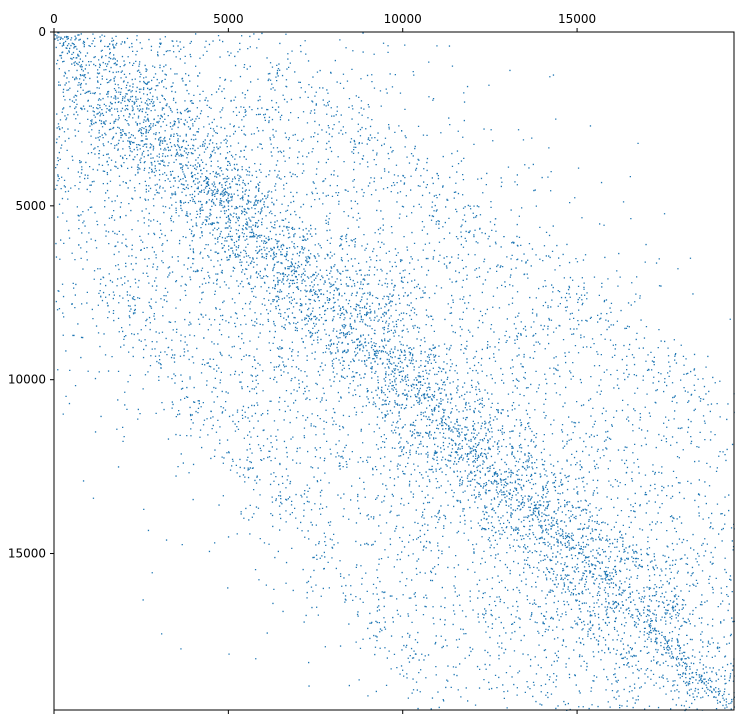  Describe the element at coordinates (30, 206) in the screenshot. I see `y-tick-label: 5000` at that location.